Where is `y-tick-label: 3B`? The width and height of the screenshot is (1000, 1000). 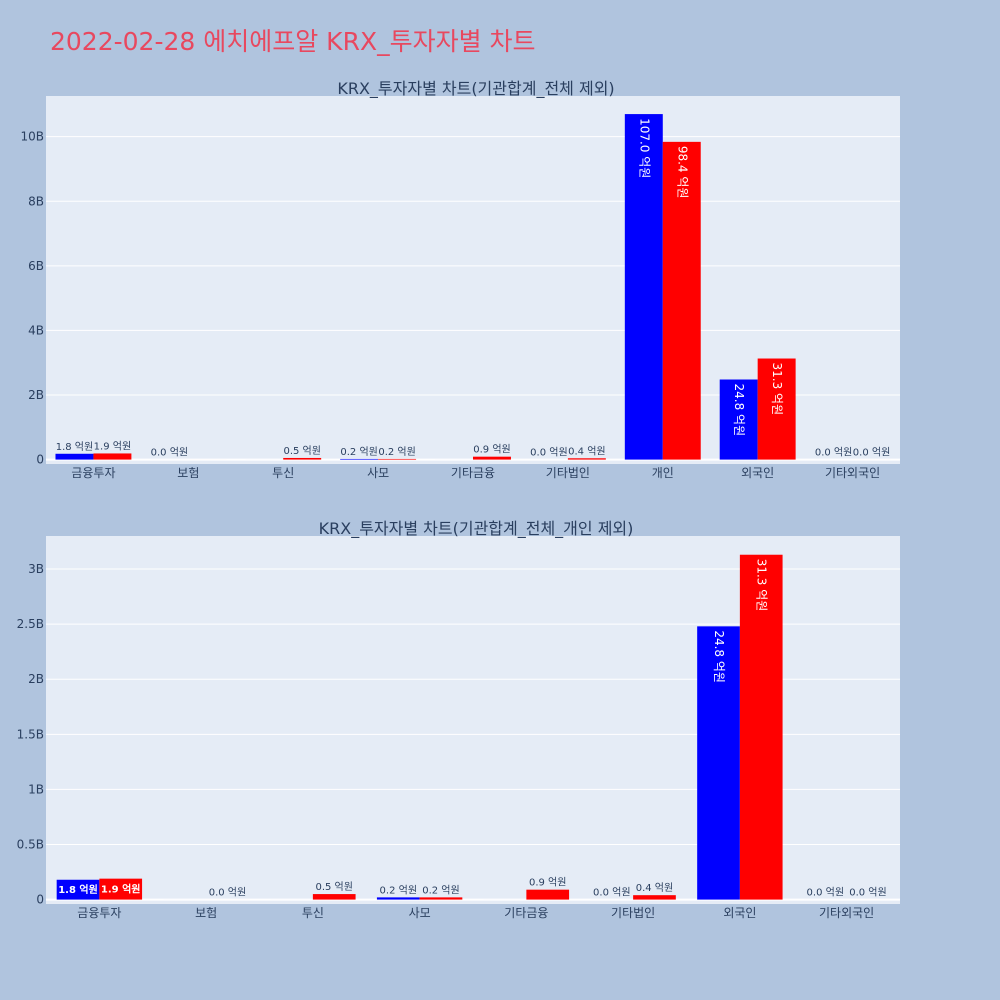 y-tick-label: 3B is located at coordinates (36, 569).